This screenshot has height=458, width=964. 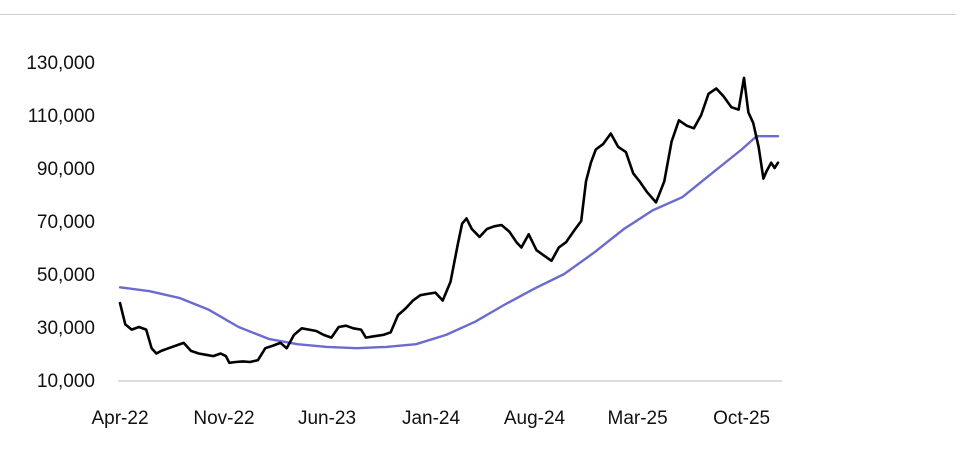 I want to click on x-tick-label: Oct-25, so click(x=741, y=418).